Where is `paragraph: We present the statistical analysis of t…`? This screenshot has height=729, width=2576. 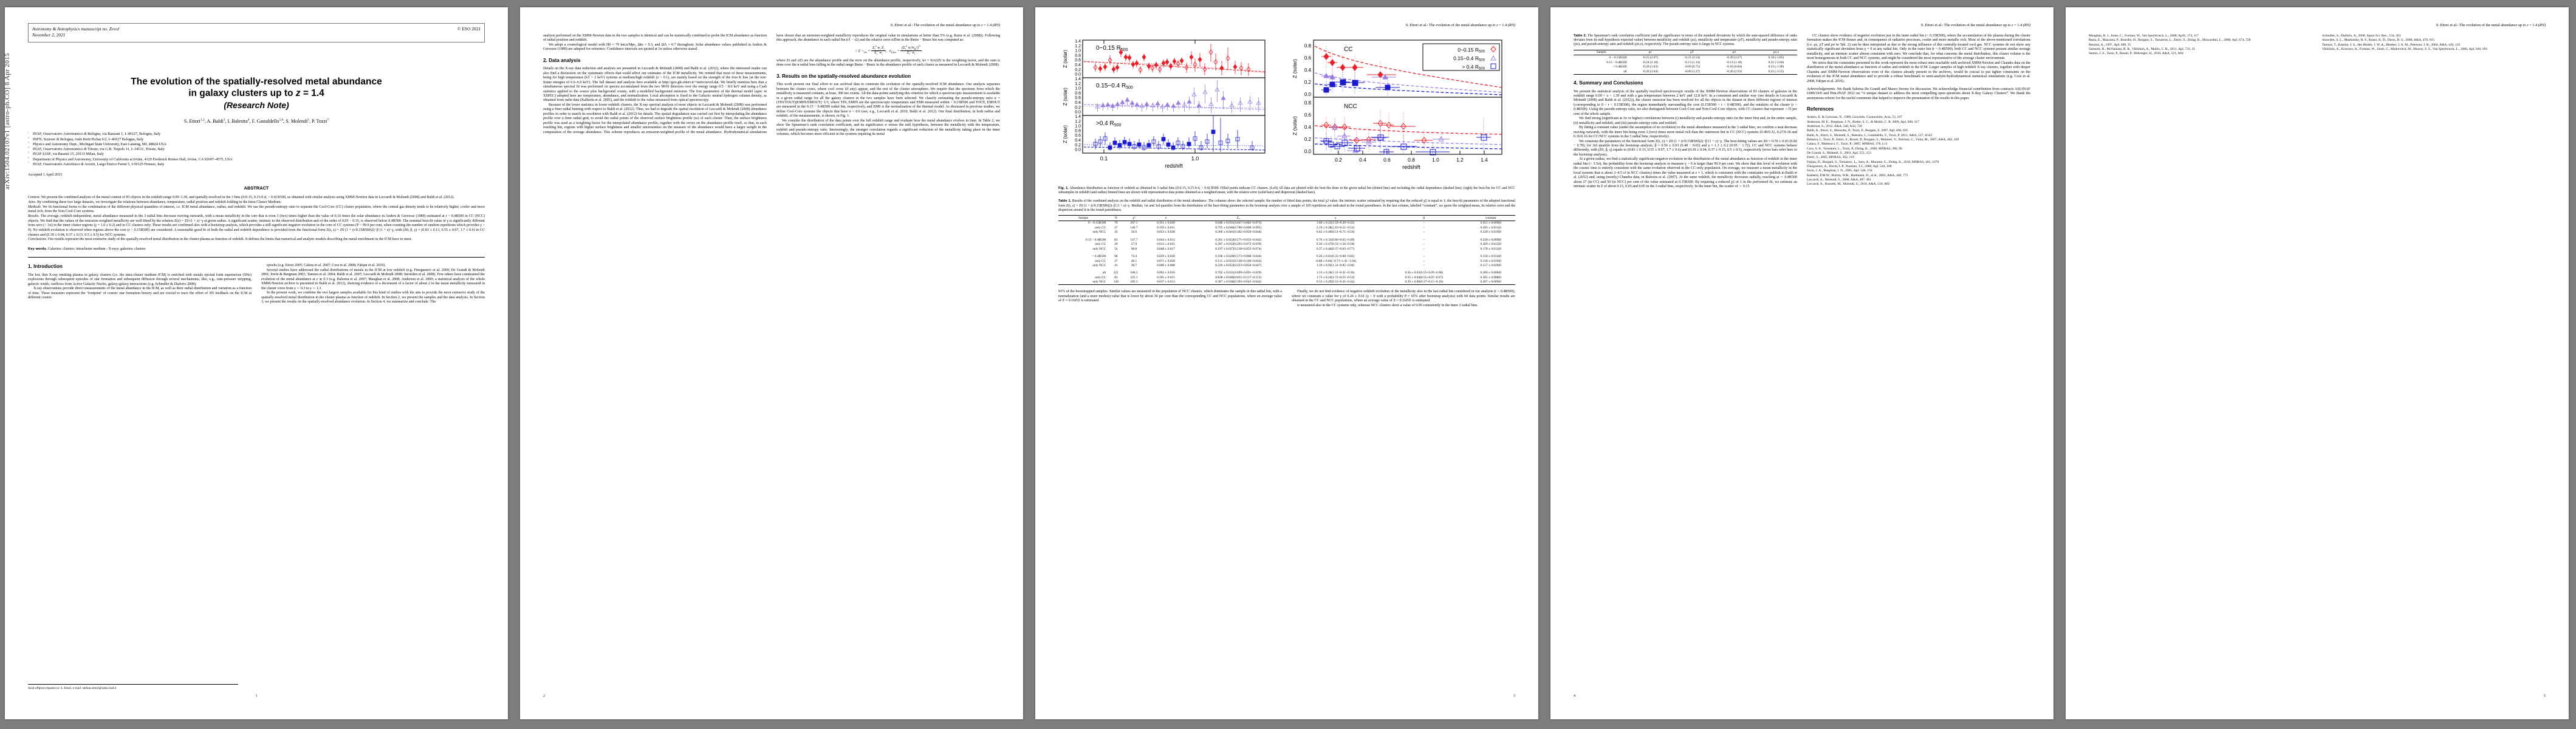 paragraph: We present the statistical analysis of t… is located at coordinates (1686, 102).